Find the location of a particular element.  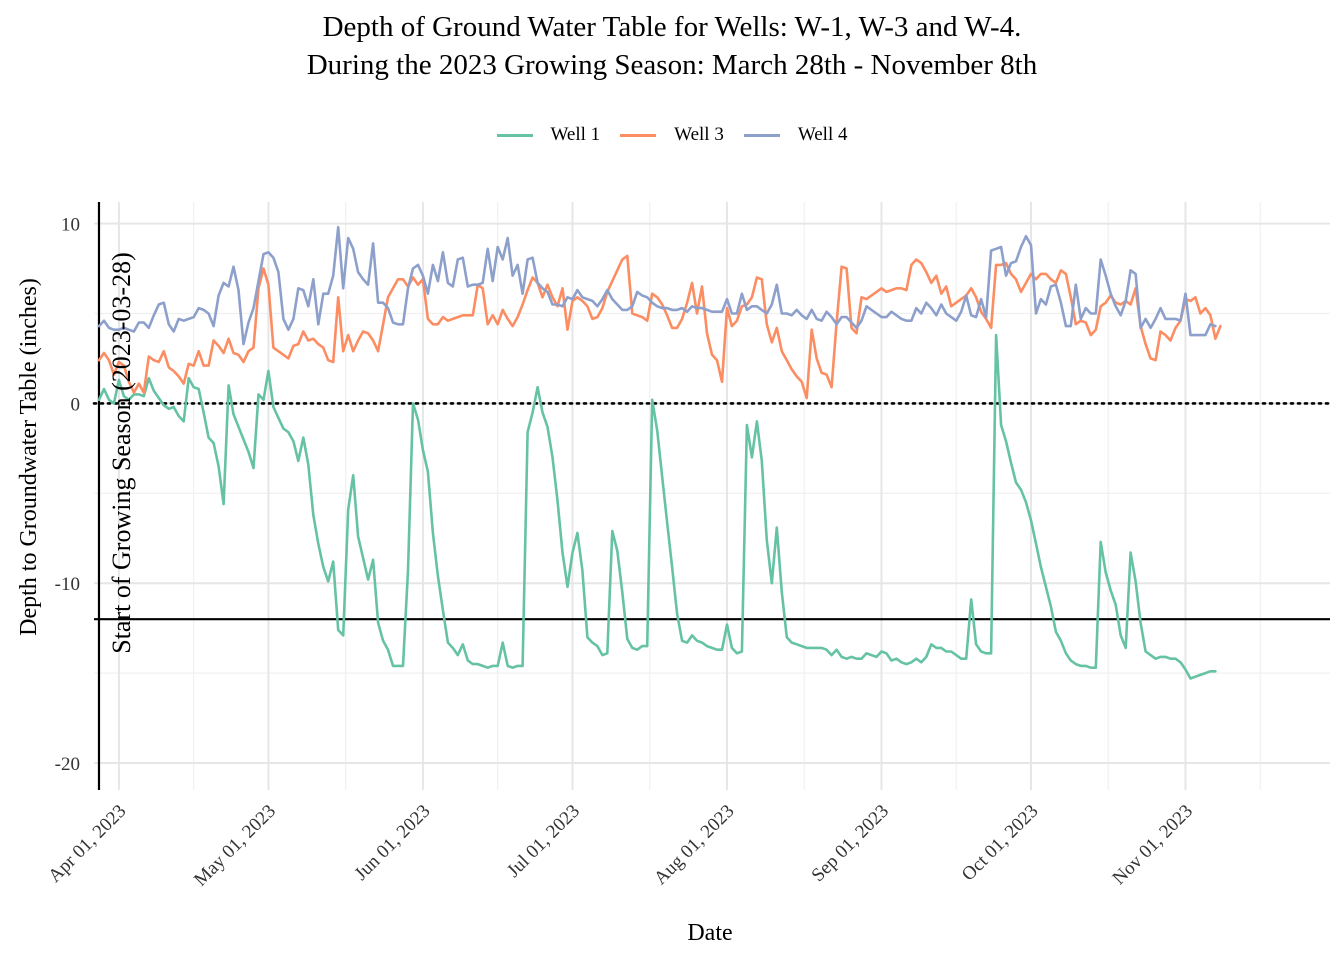

x-tick-label: Jul 01, 2023 is located at coordinates (543, 841).